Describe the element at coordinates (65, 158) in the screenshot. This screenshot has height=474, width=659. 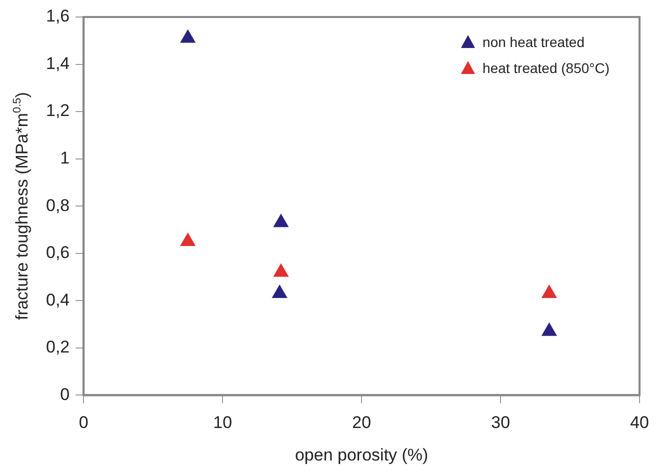
I see `y-tick-label: 1` at that location.